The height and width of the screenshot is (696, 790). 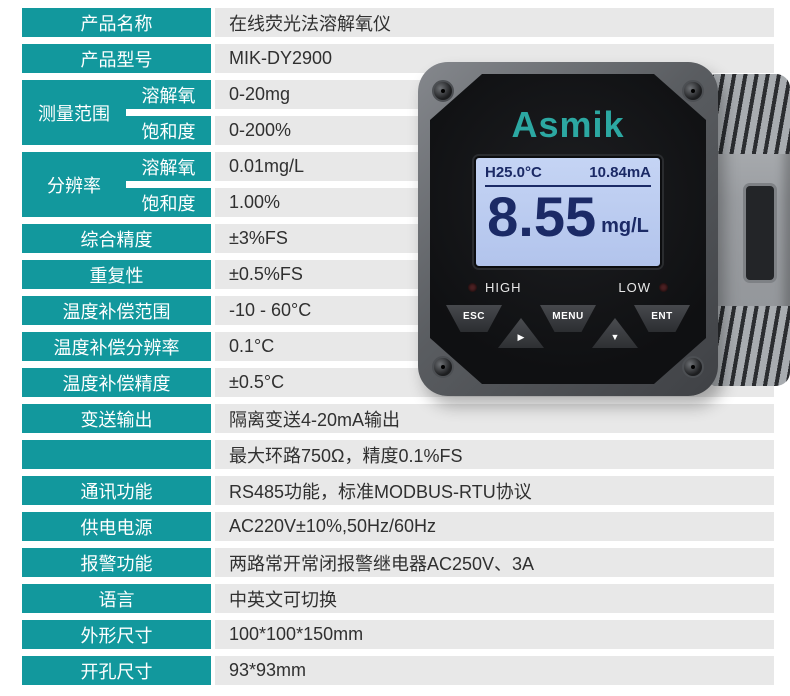 I want to click on table-row: 供电电源 AC220V±10%,50Hz/60Hz, so click(x=406, y=526).